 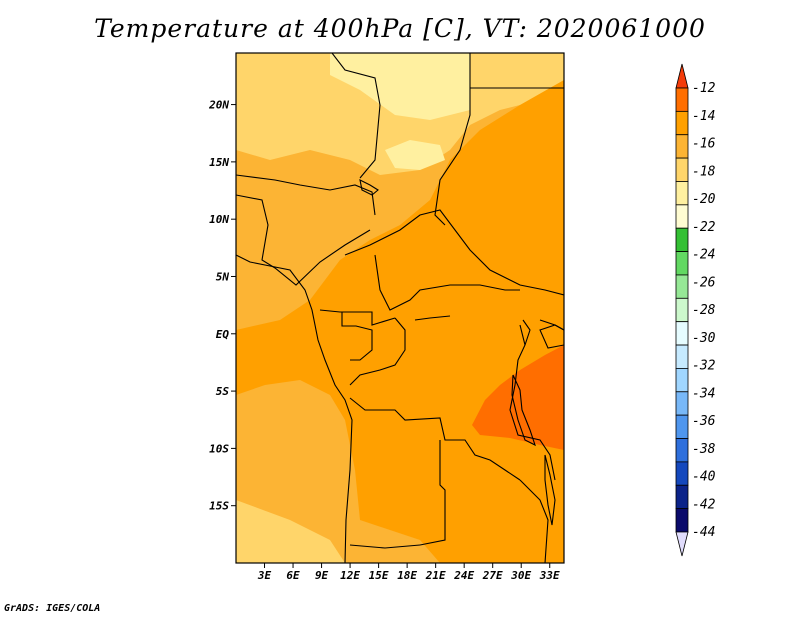 What do you see at coordinates (534, 521) in the screenshot?
I see `border-zambia-east` at bounding box center [534, 521].